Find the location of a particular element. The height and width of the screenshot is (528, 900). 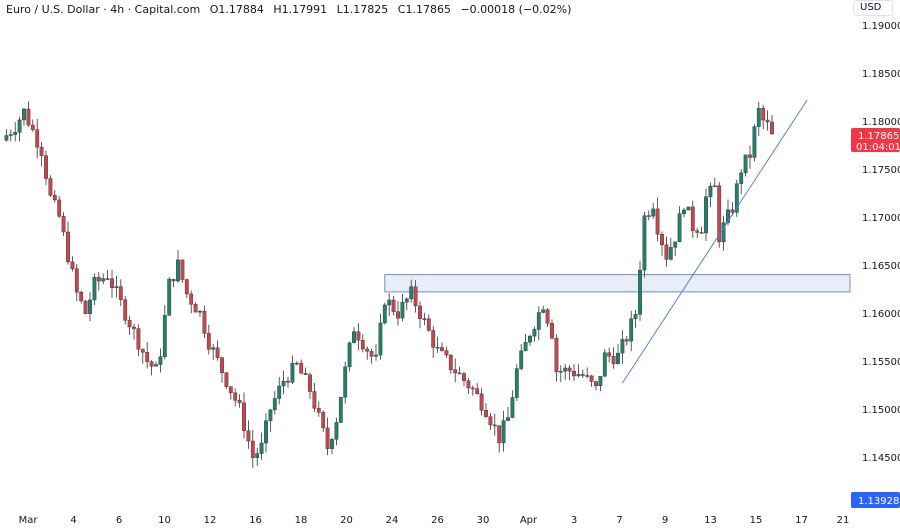

time-tick-label: 10 is located at coordinates (164, 520).